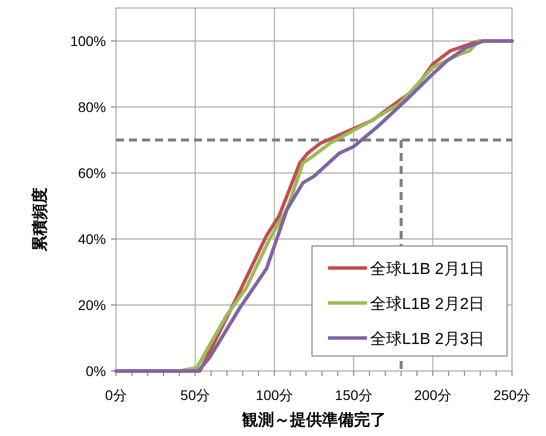 The height and width of the screenshot is (436, 546). Describe the element at coordinates (92, 239) in the screenshot. I see `y-tick-label: 40%` at that location.